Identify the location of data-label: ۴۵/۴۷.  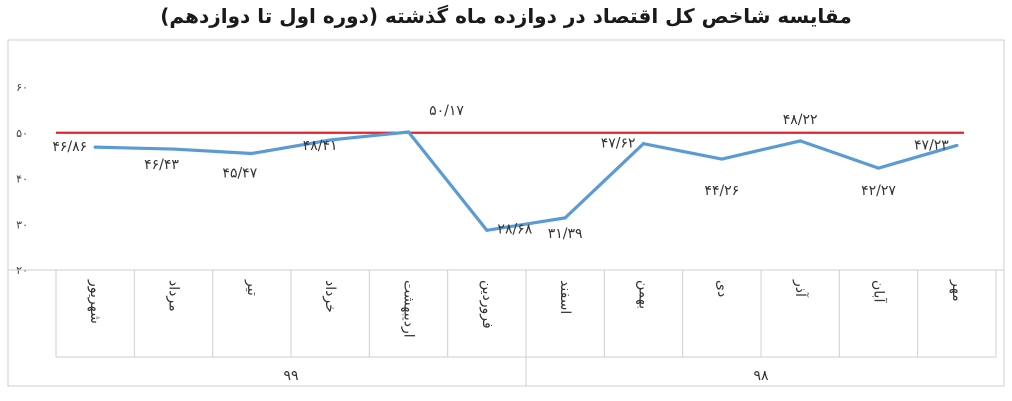
(239, 173).